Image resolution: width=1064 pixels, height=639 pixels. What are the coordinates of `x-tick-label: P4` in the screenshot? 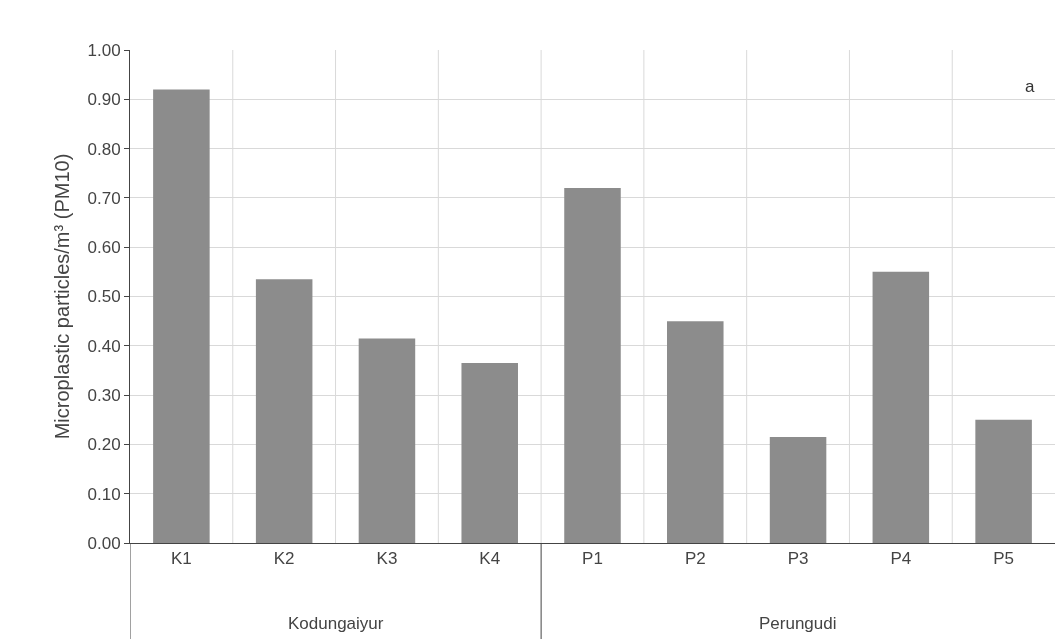 It's located at (901, 559).